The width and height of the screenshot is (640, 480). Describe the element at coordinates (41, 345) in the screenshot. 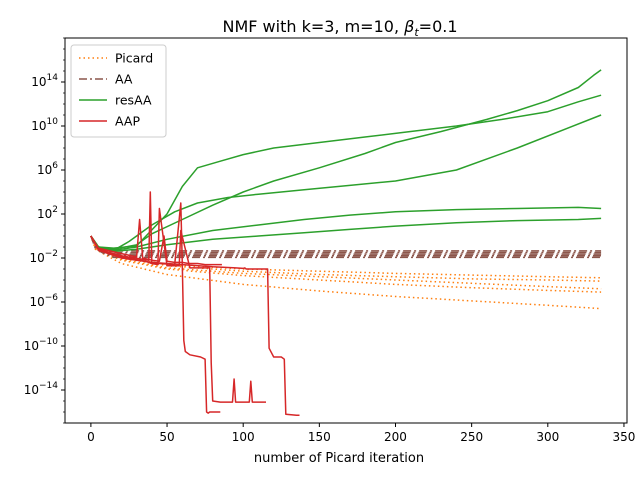

I see `y-tick-label: 10⁻¹⁰` at that location.